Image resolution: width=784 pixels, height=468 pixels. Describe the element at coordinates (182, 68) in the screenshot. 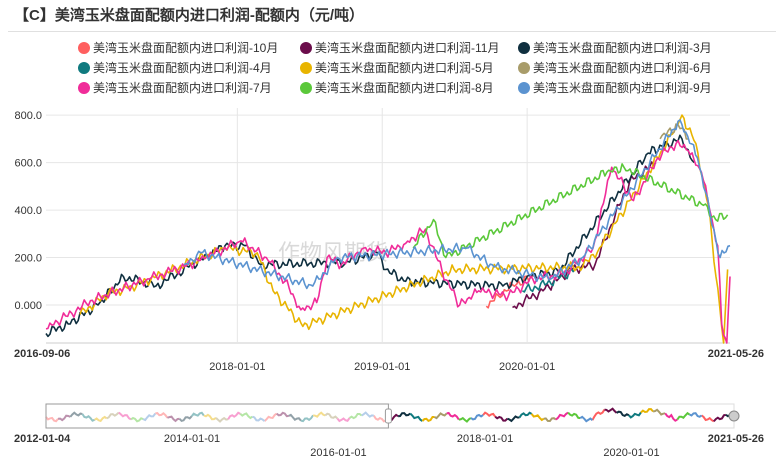

I see `legend-label: 美湾玉米盘面配额内进口利润-4月` at that location.